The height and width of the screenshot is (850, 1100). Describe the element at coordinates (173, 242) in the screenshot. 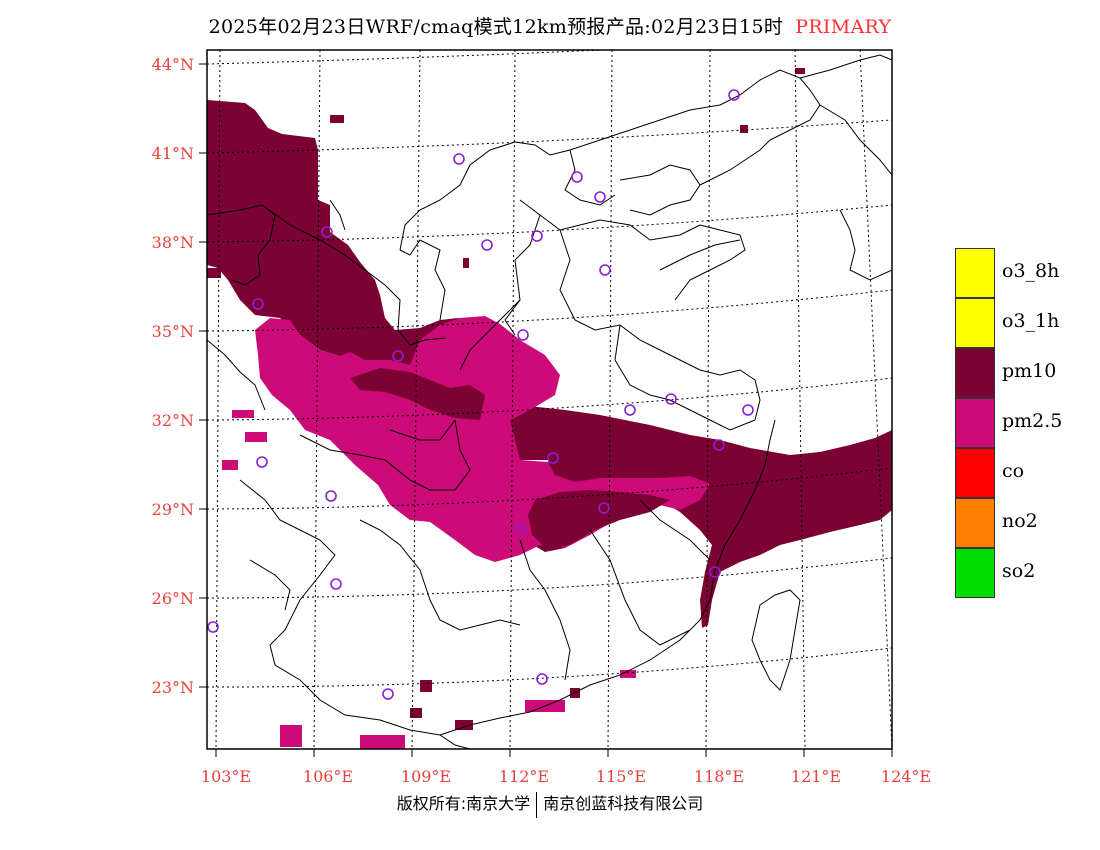

I see `lat-label-38: 38°N` at that location.